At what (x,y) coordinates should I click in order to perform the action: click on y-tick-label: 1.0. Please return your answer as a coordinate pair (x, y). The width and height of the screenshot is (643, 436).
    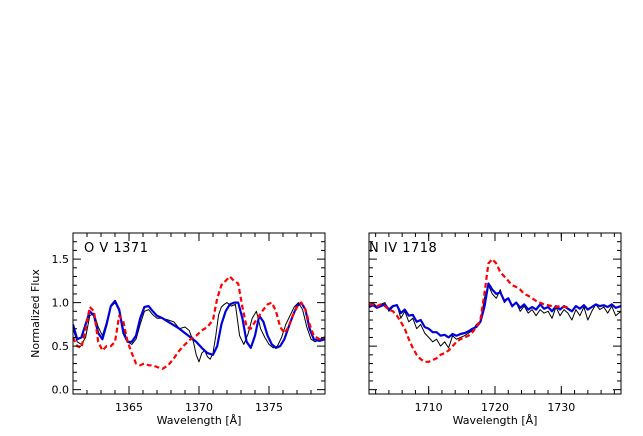
    Looking at the image, I should click on (61, 303).